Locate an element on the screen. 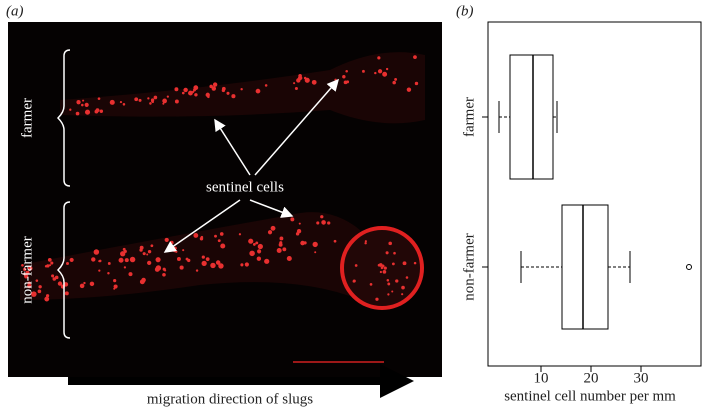 The image size is (728, 414). annotation: sentinel cells is located at coordinates (245, 187).